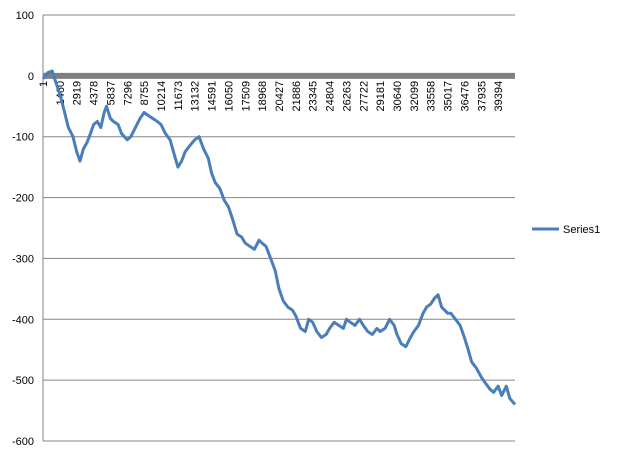 This screenshot has height=463, width=617. What do you see at coordinates (23, 138) in the screenshot?
I see `y-tick-label: -100` at bounding box center [23, 138].